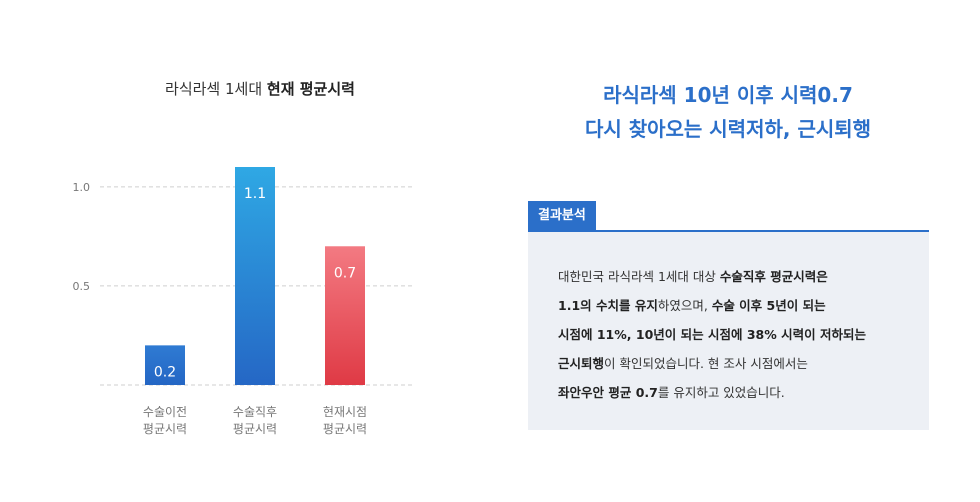 The width and height of the screenshot is (980, 502). Describe the element at coordinates (82, 187) in the screenshot. I see `y-tick-label: 1.0` at that location.